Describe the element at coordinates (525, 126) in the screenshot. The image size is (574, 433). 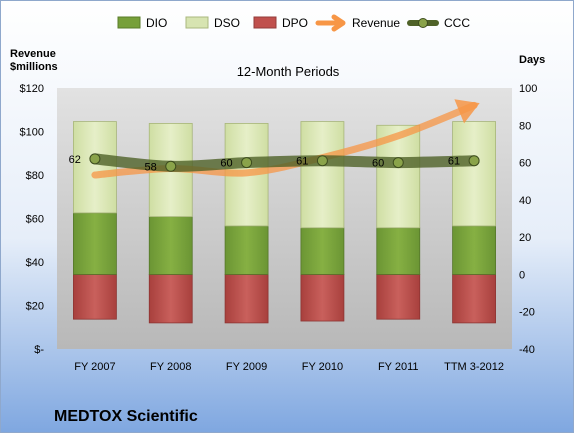
I see `right-tick-label: 80` at that location.